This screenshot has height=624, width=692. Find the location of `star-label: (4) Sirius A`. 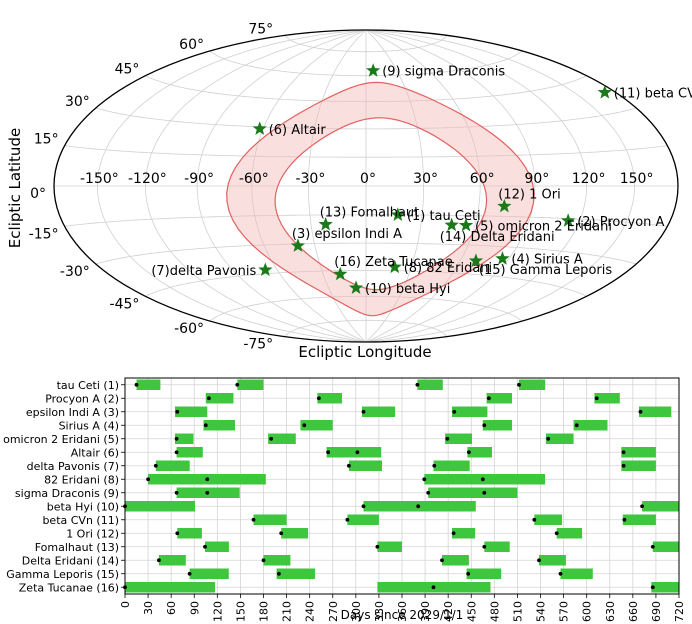

star-label: (4) Sirius A is located at coordinates (547, 260).